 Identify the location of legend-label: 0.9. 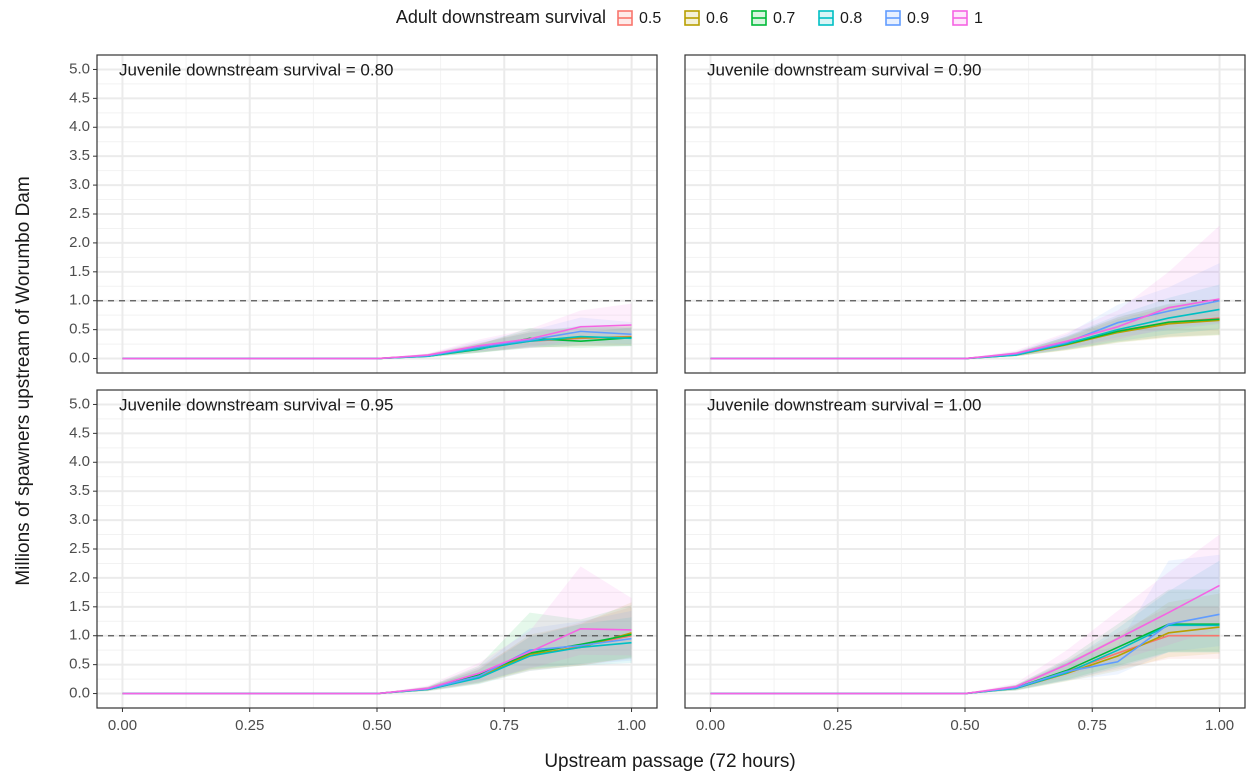
(918, 18).